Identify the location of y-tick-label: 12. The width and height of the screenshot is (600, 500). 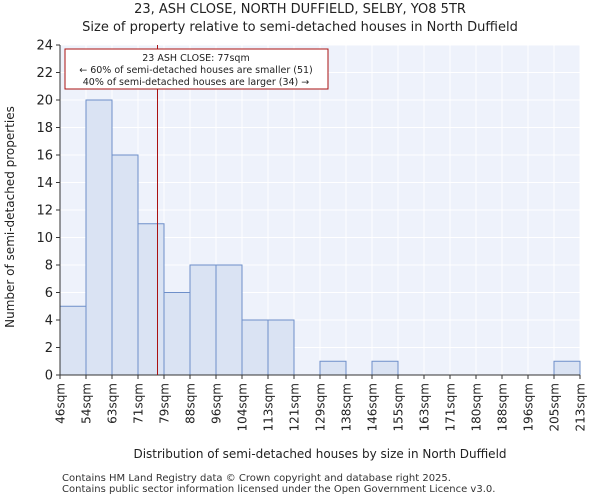
(44, 211).